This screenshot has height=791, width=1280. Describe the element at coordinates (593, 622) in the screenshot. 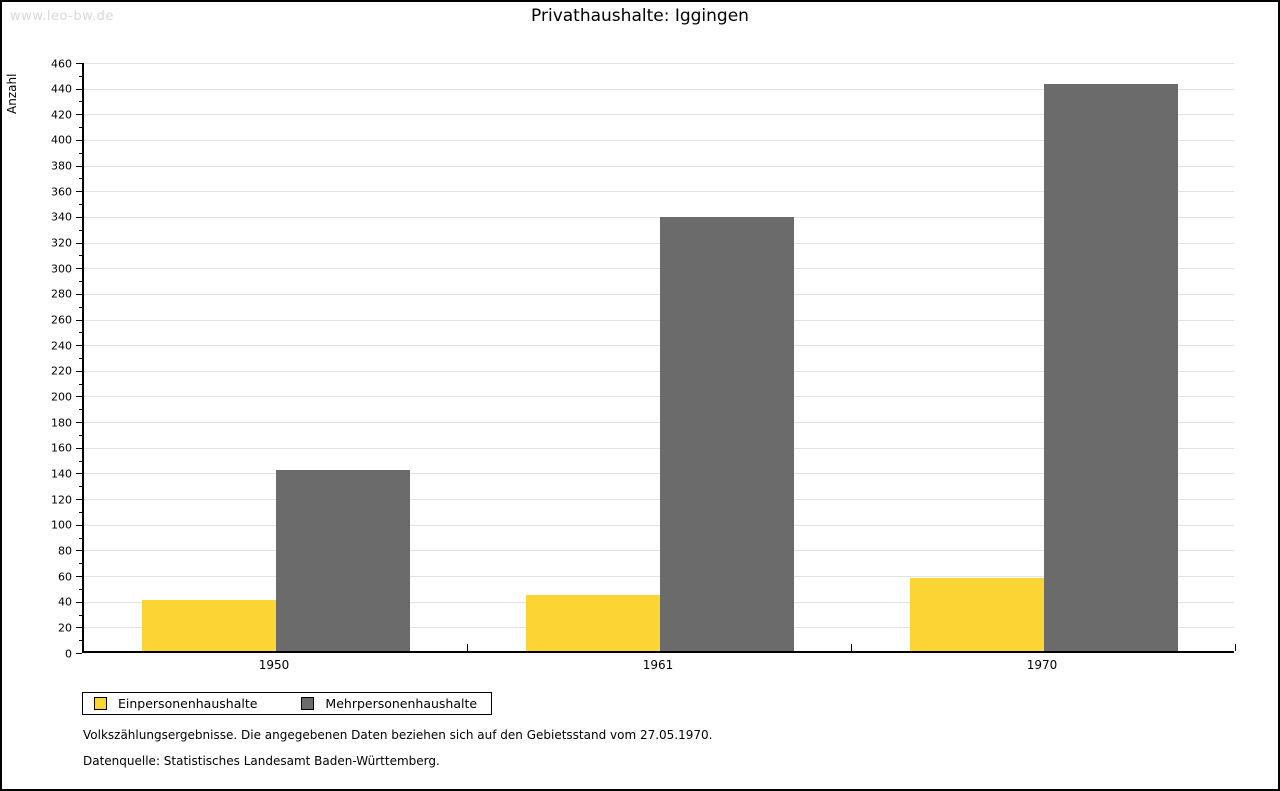

I see `bar-einpersonenhaushalte-1961` at that location.